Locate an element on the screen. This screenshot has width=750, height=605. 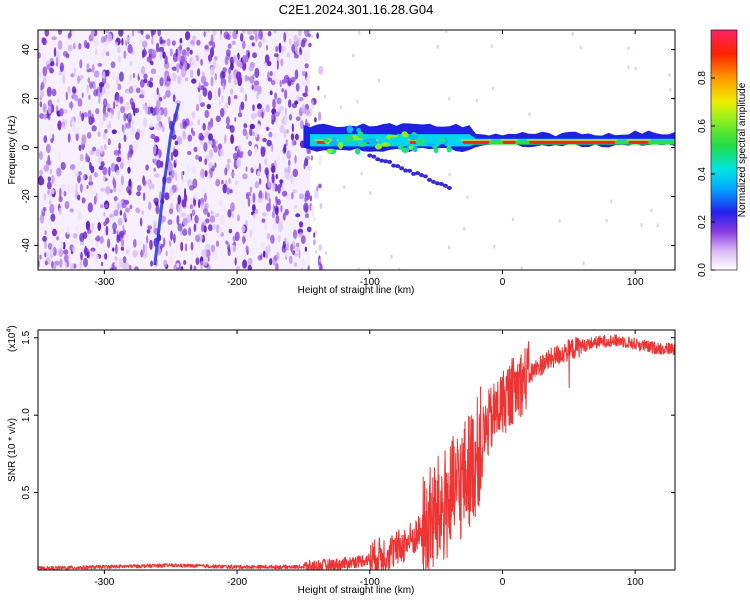
signal-hot-segment is located at coordinates (476, 142).